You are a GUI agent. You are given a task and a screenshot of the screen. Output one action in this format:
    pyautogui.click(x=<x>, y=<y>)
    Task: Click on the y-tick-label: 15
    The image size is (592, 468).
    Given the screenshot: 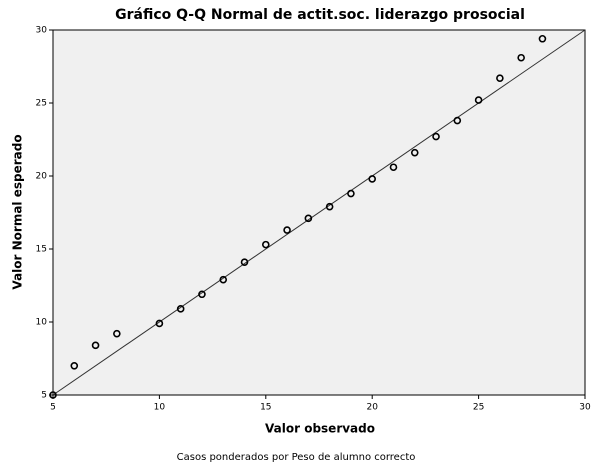 What is the action you would take?
    pyautogui.click(x=41, y=250)
    